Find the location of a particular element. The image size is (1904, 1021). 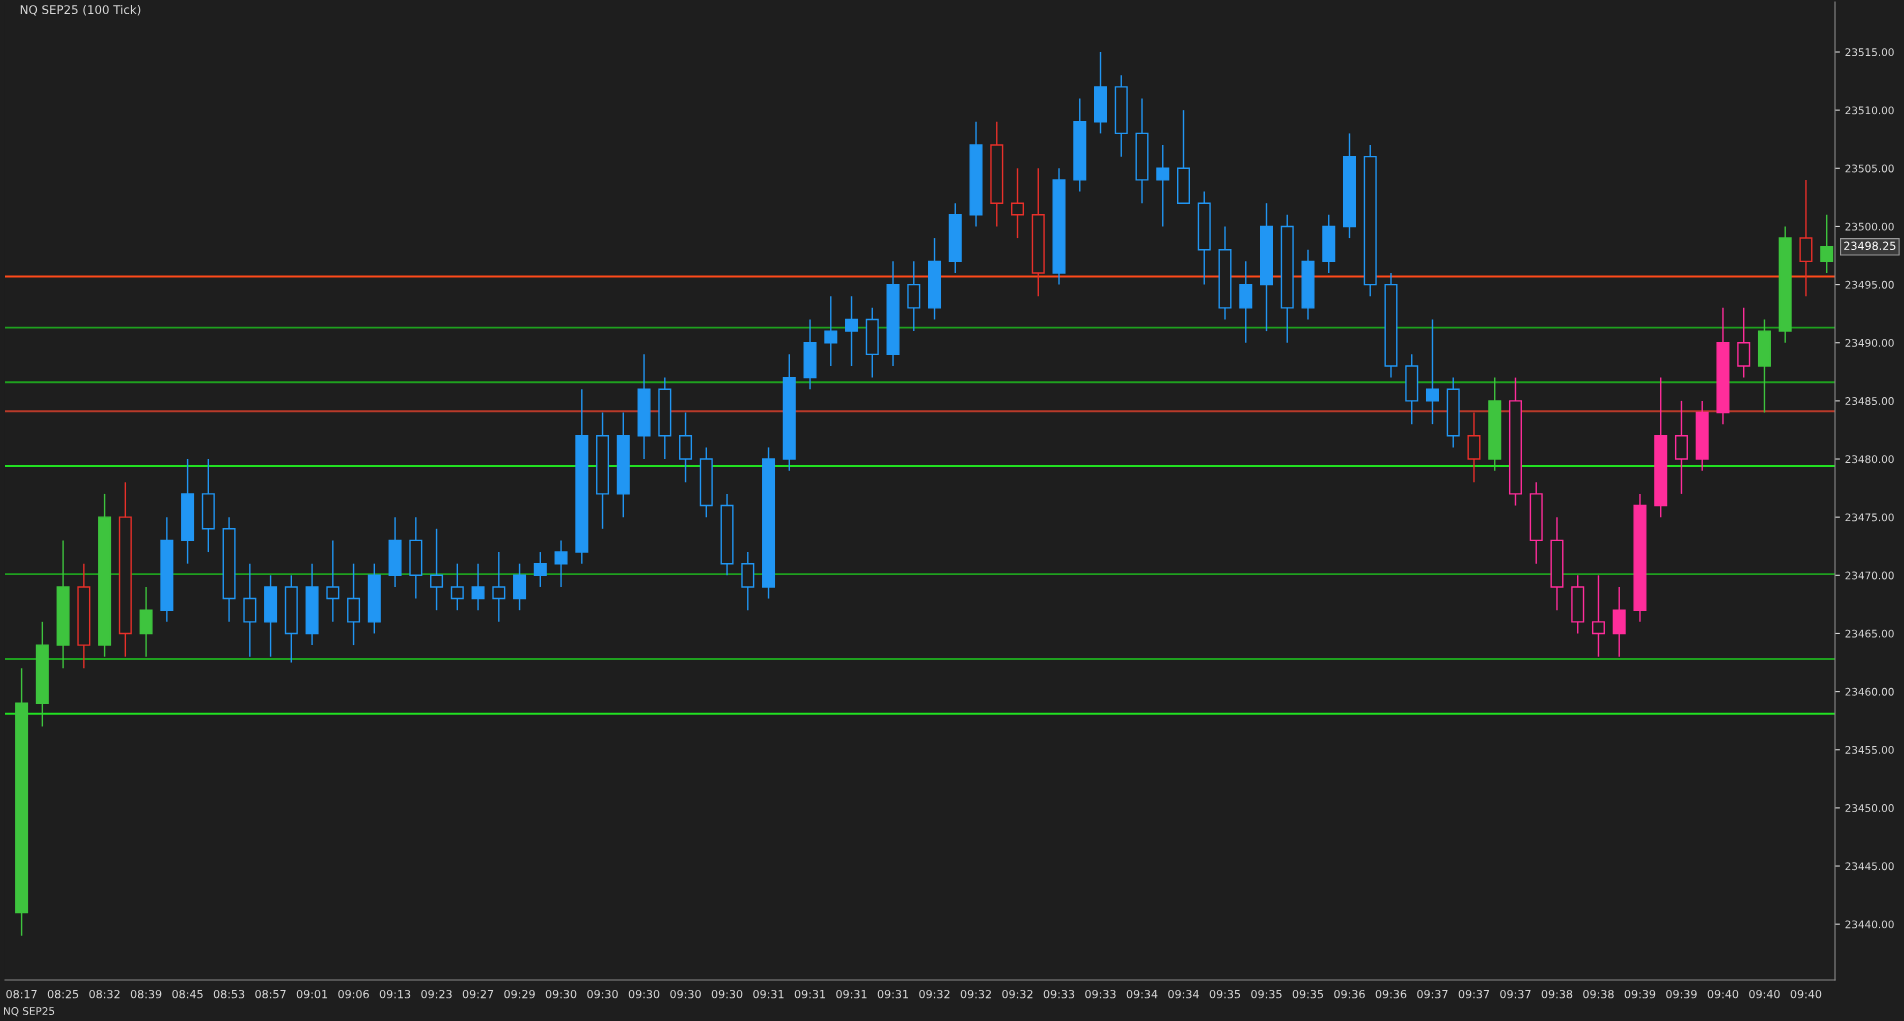

x-tick-label: 09:23 is located at coordinates (436, 994).